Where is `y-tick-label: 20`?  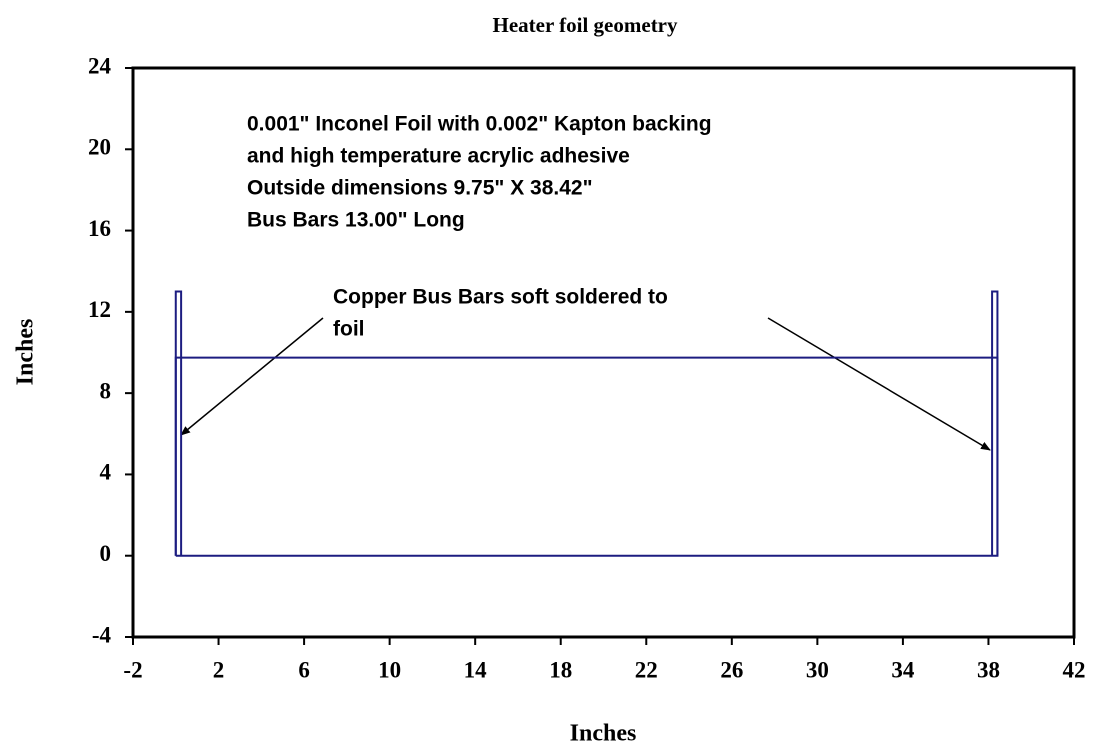 y-tick-label: 20 is located at coordinates (99, 147).